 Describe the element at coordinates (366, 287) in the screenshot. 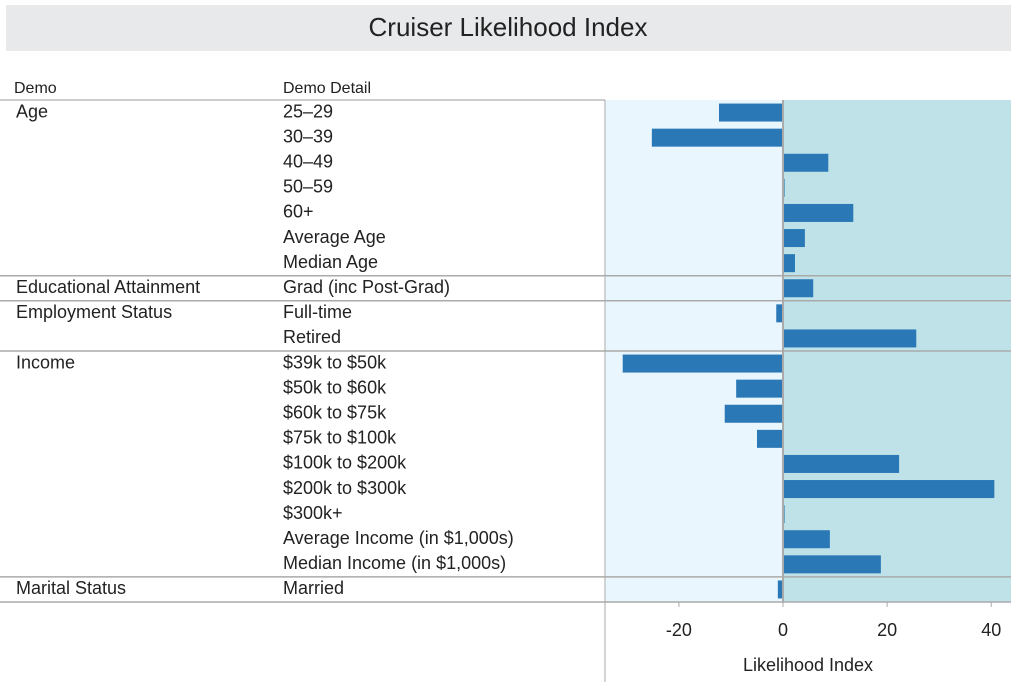

I see `row-label: Grad (inc Post-Grad)` at that location.